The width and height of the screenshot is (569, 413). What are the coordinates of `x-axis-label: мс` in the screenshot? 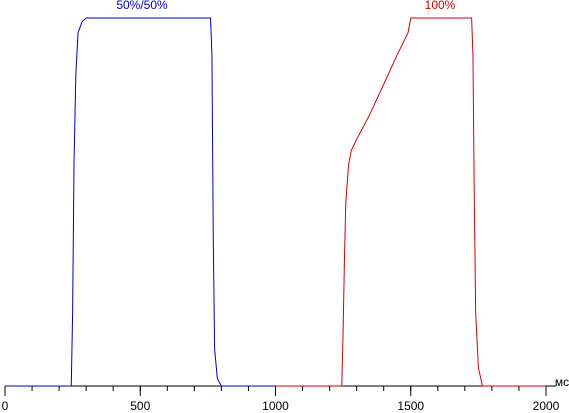 It's located at (562, 382).